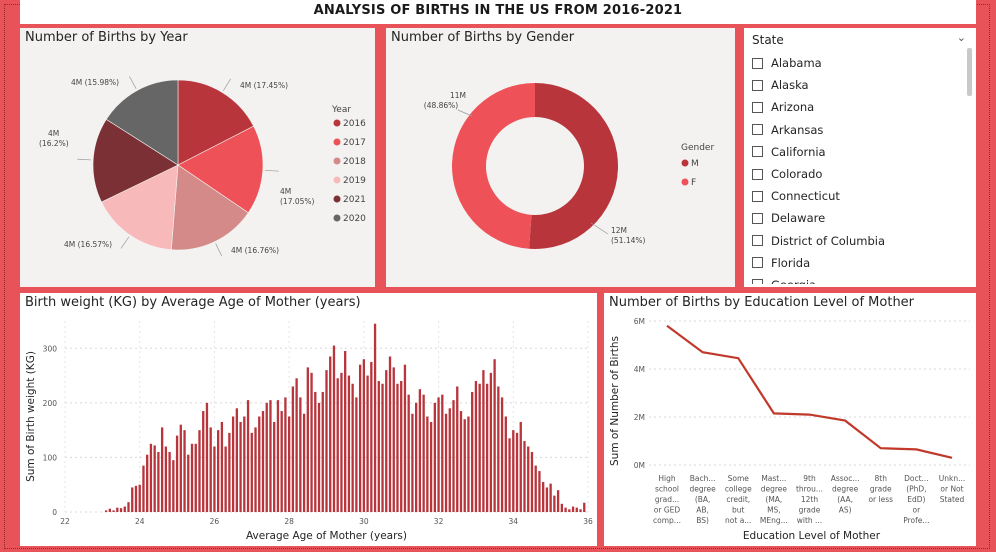  What do you see at coordinates (961, 37) in the screenshot?
I see `chevron-down-icon: ⌄` at bounding box center [961, 37].